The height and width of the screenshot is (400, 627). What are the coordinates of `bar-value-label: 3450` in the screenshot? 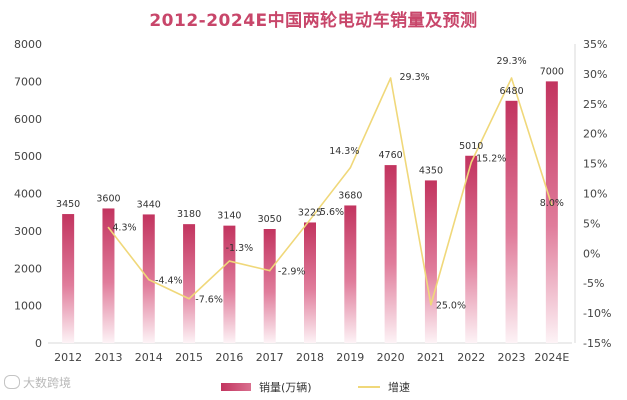 It's located at (68, 204).